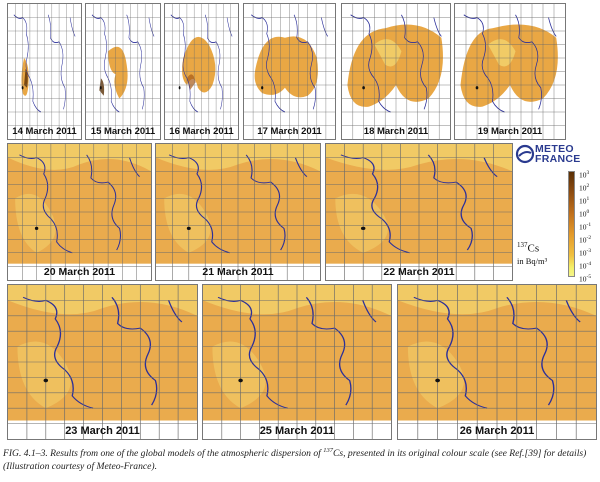 This screenshot has height=482, width=600. I want to click on scale-tick-label: 10⁻³, so click(585, 253).